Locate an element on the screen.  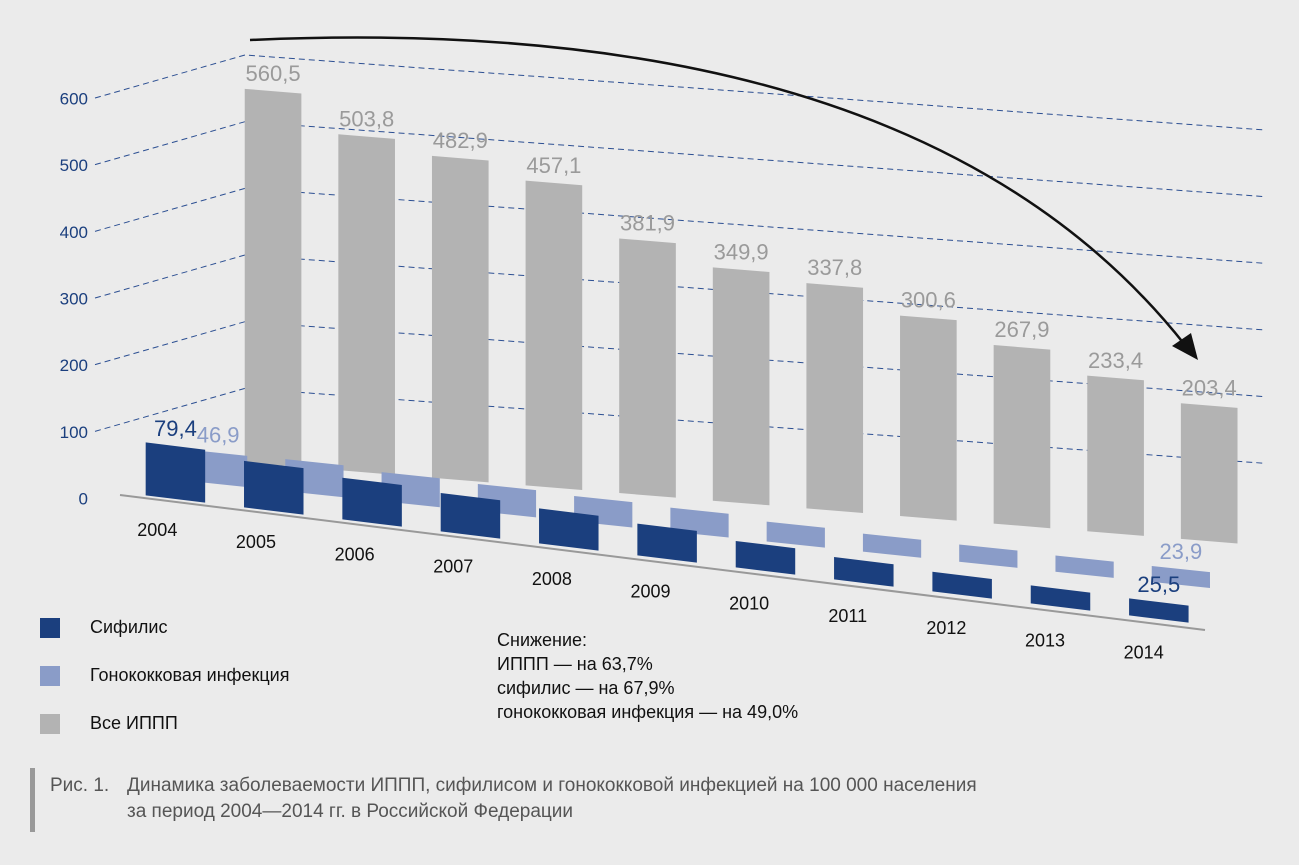
x-tick-label: 2013 is located at coordinates (1045, 640).